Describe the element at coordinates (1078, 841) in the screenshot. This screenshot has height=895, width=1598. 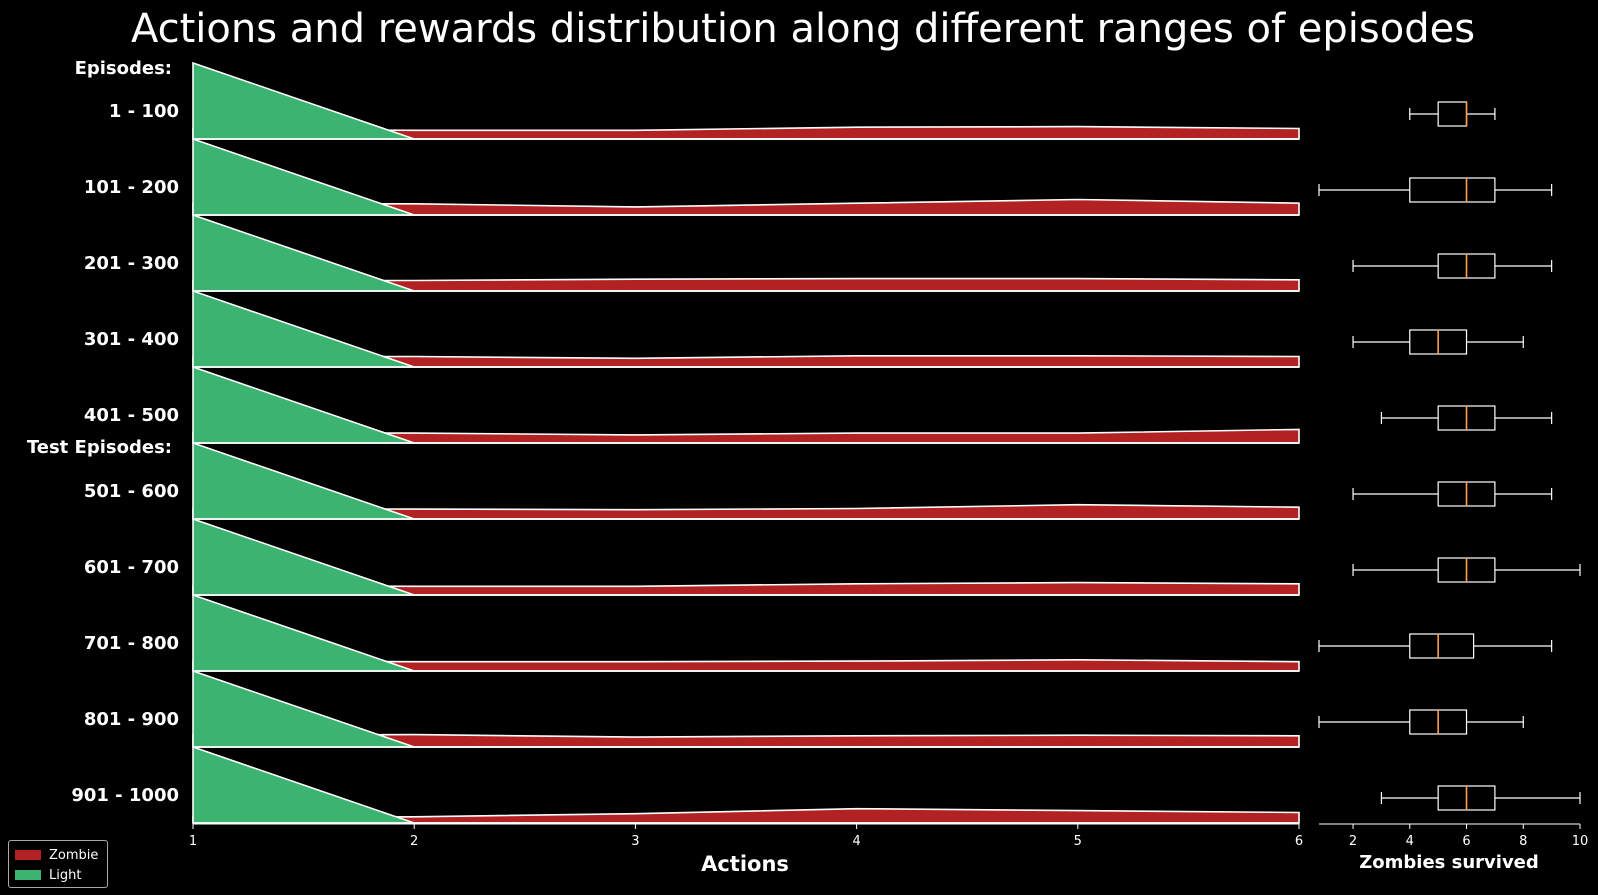
I see `x-tick-label: 5` at that location.